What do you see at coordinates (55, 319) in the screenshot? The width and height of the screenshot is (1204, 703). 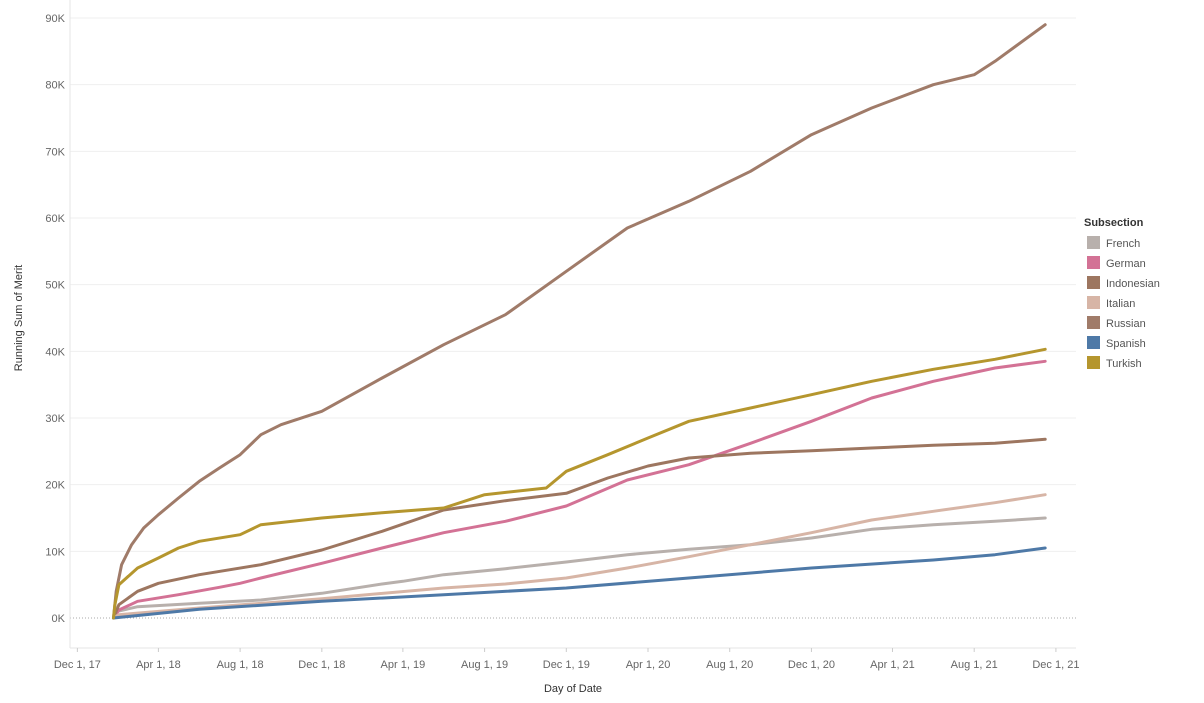 I see `y-axis-ticks: 0K 10K 20K 30K 40K 50K 60K 70K 80K 90K` at bounding box center [55, 319].